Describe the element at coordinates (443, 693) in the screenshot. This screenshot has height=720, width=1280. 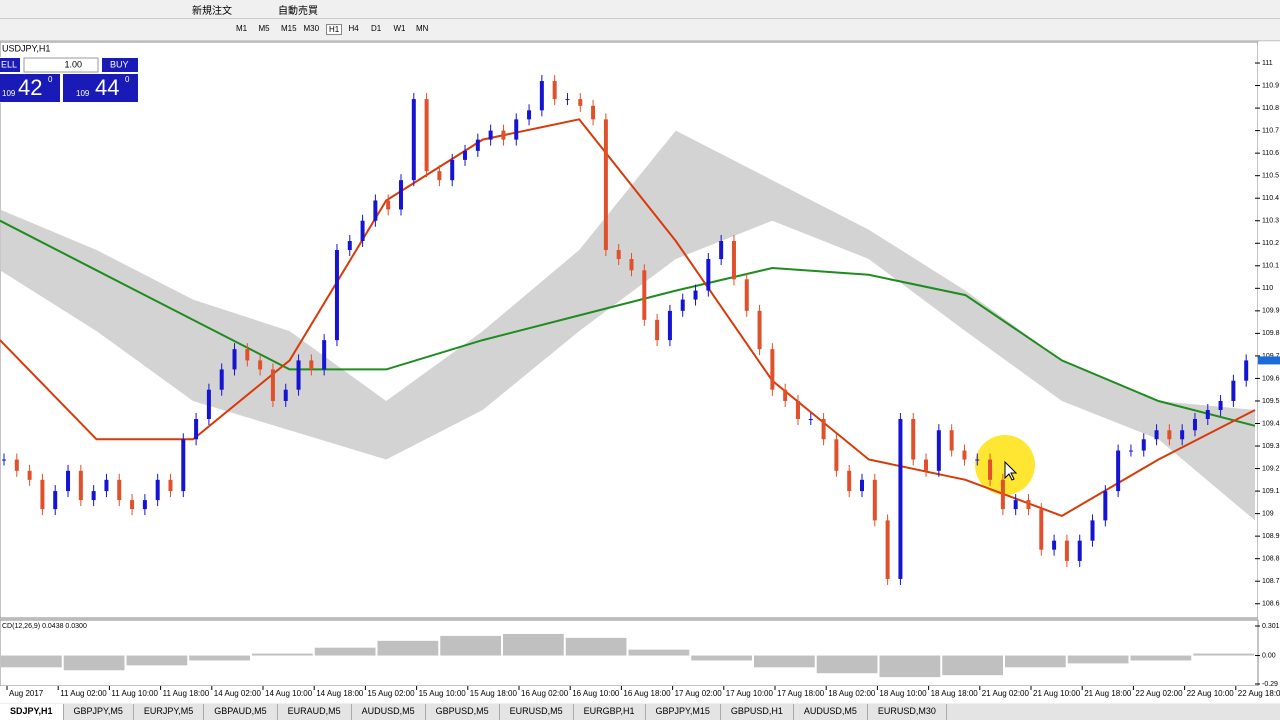
I see `x-tick-label: 15 Aug 10:00` at that location.